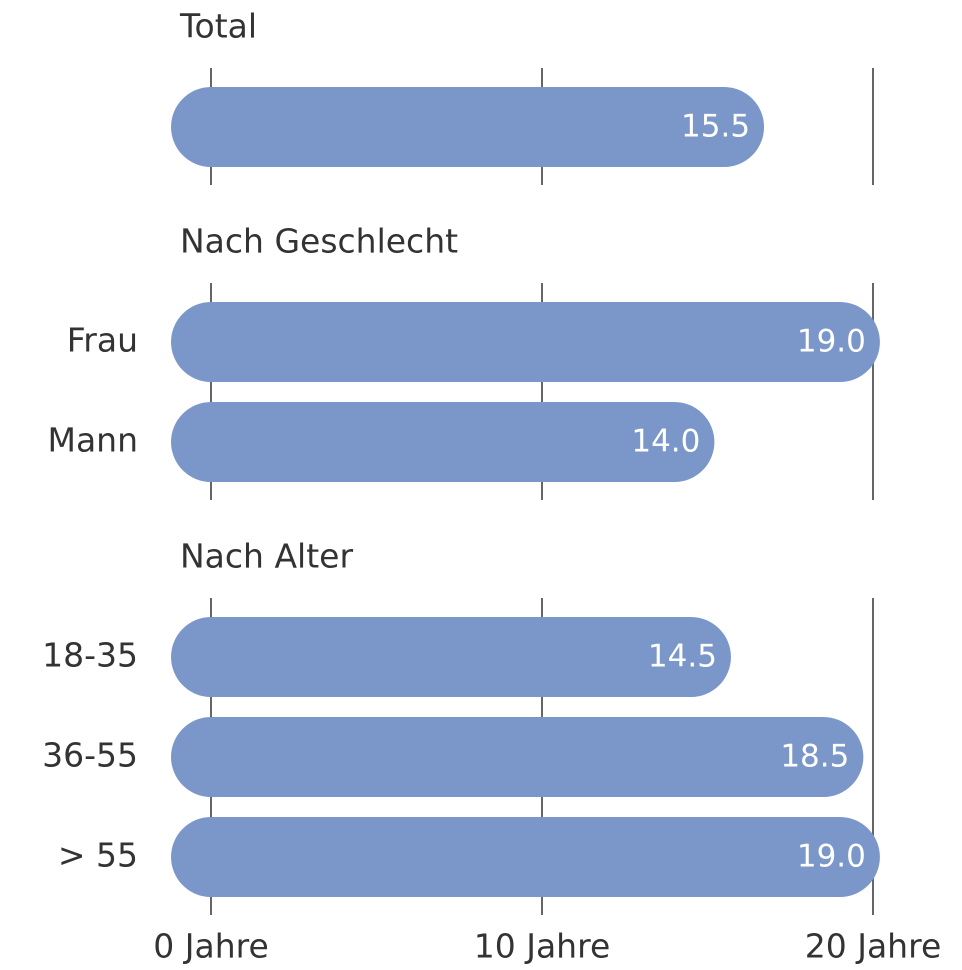  What do you see at coordinates (319, 241) in the screenshot?
I see `group-title: Nach Geschlecht` at bounding box center [319, 241].